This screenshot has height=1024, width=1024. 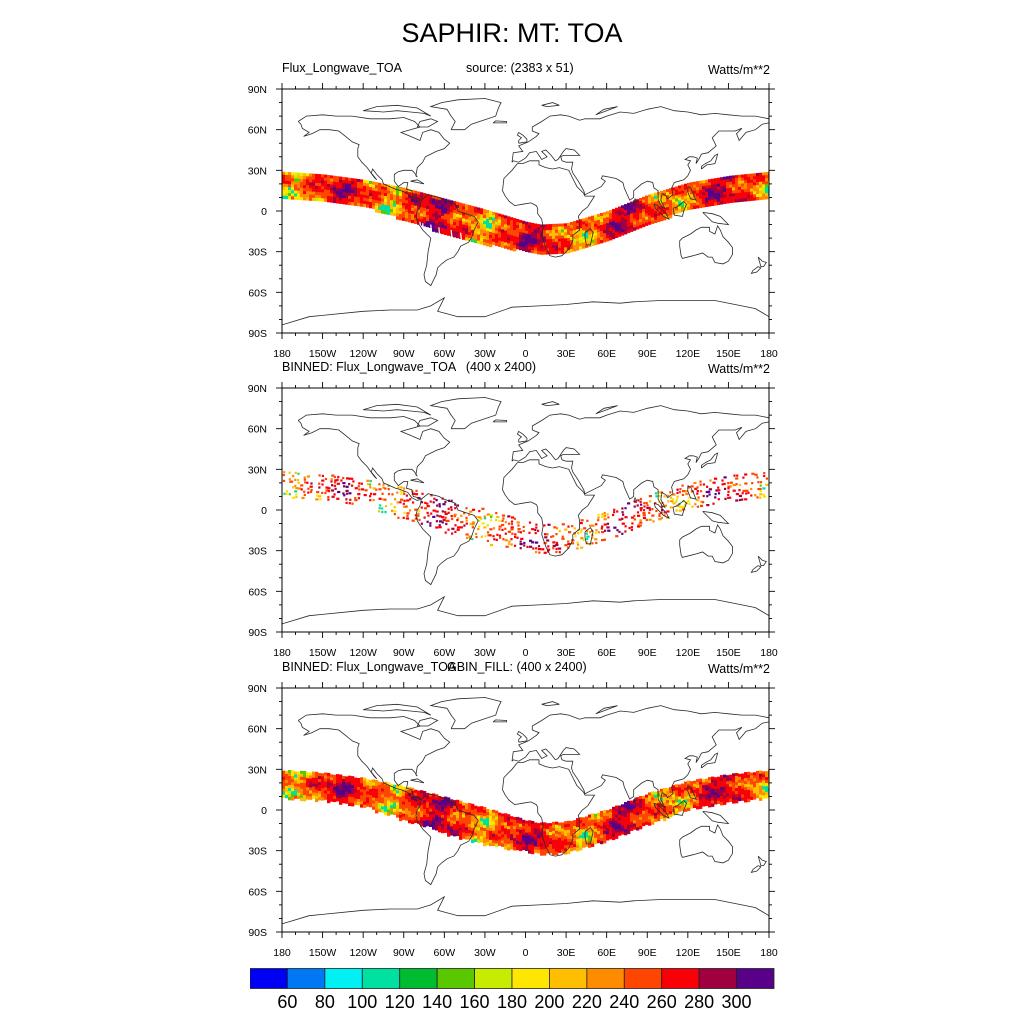 What do you see at coordinates (566, 354) in the screenshot?
I see `x-tick-label: 30E` at bounding box center [566, 354].